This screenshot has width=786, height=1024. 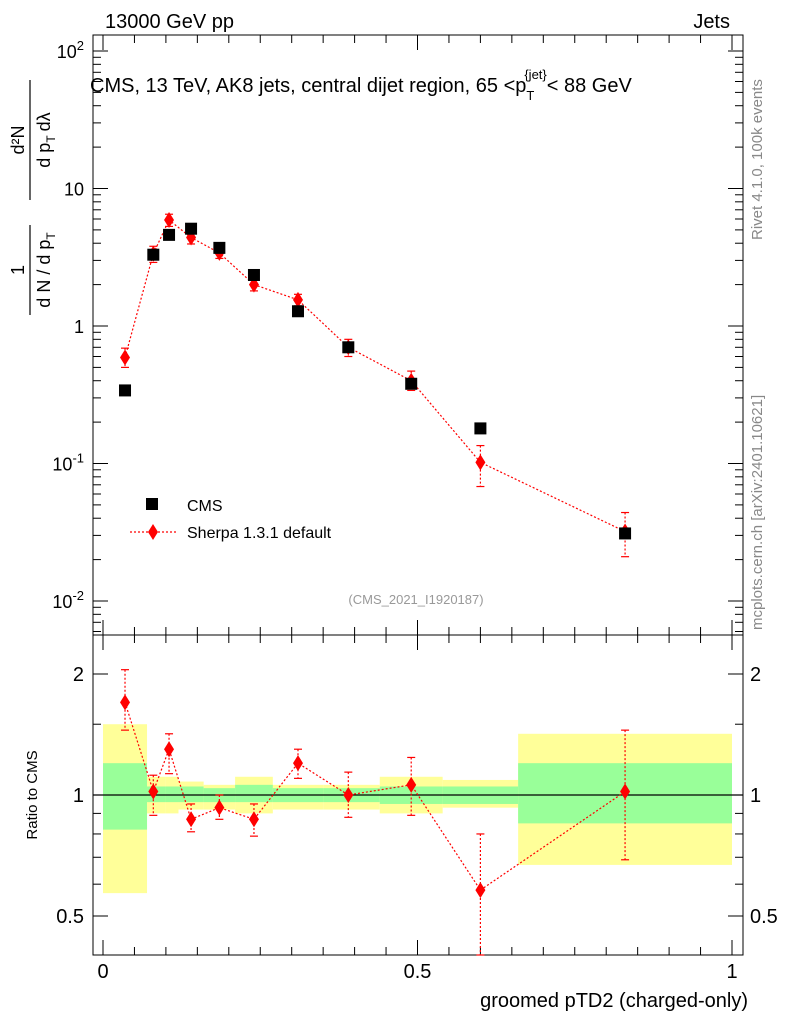 What do you see at coordinates (418, 972) in the screenshot?
I see `x-tick-label: 0.5` at bounding box center [418, 972].